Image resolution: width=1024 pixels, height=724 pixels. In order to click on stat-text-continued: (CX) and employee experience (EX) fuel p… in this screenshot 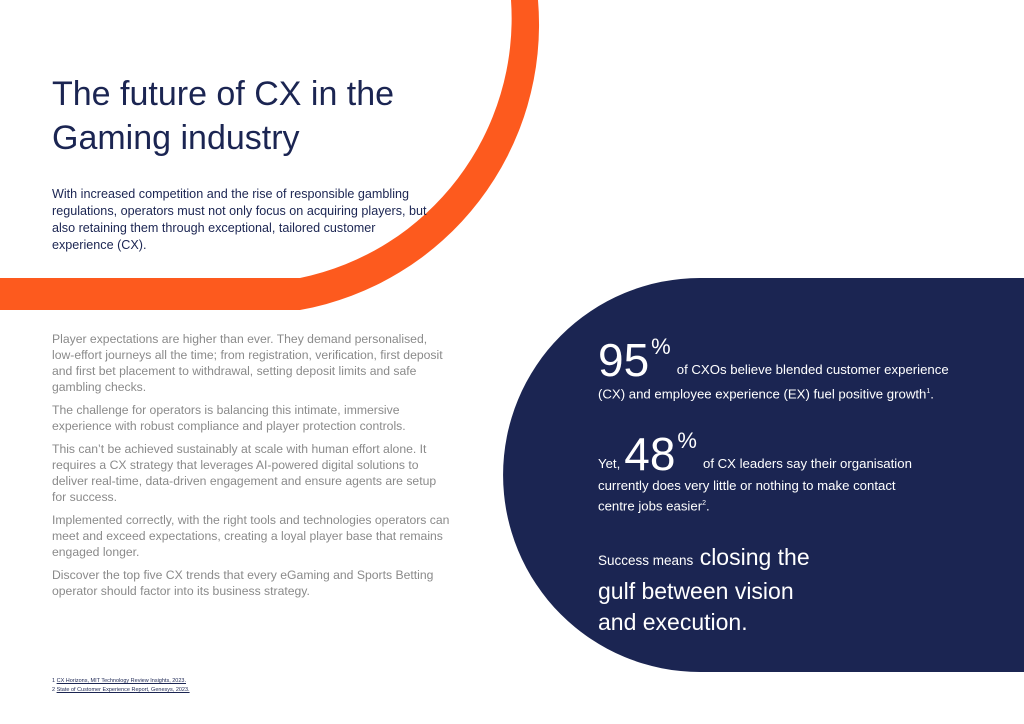, I will do `click(766, 394)`.